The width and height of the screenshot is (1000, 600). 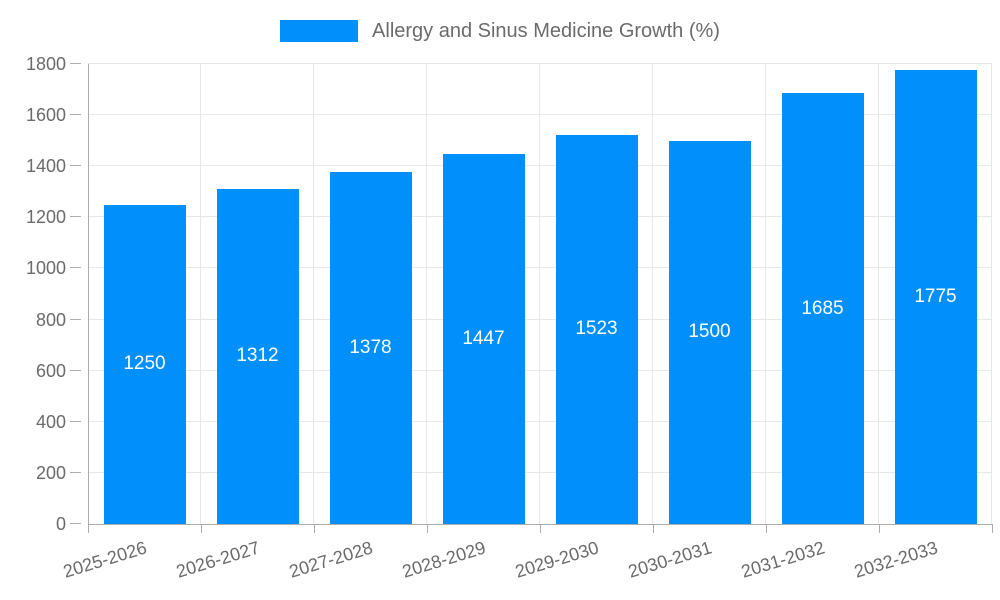 I want to click on legend-swatch-icon, so click(x=319, y=31).